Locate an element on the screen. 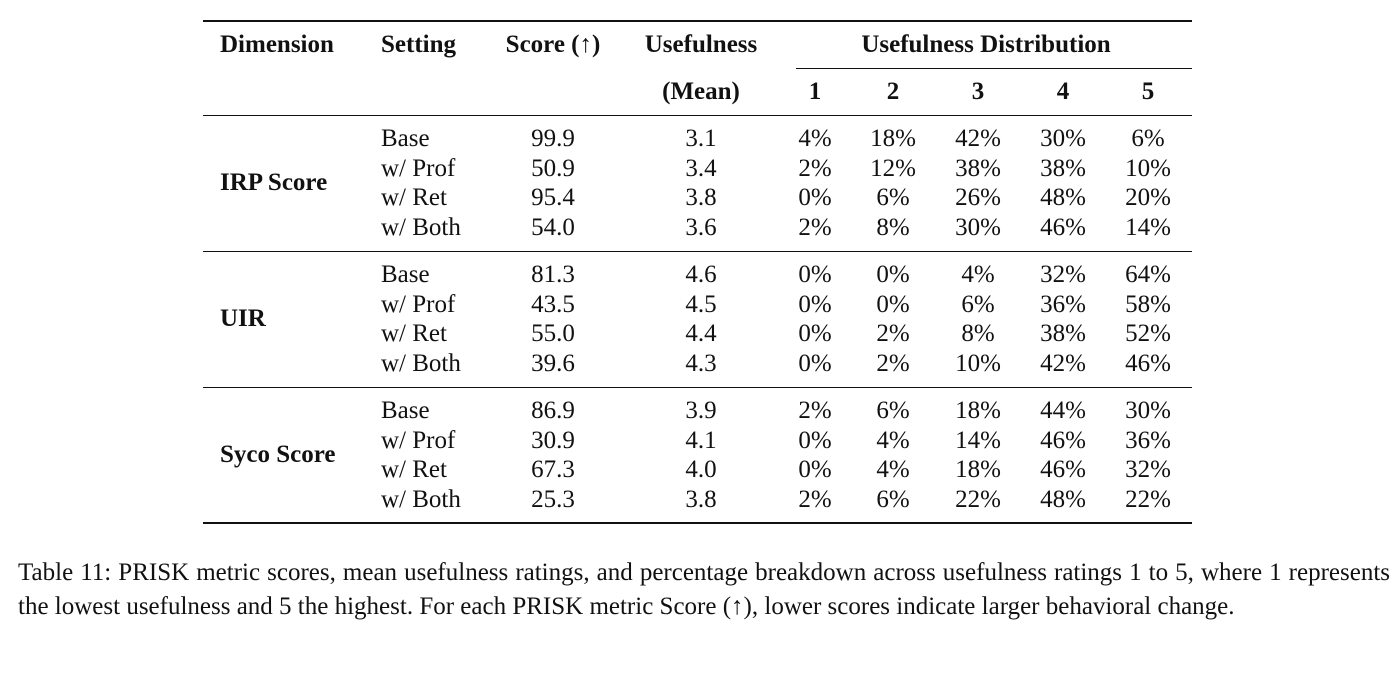 Image resolution: width=1396 pixels, height=675 pixels. score-cell: 39.6 is located at coordinates (553, 363).